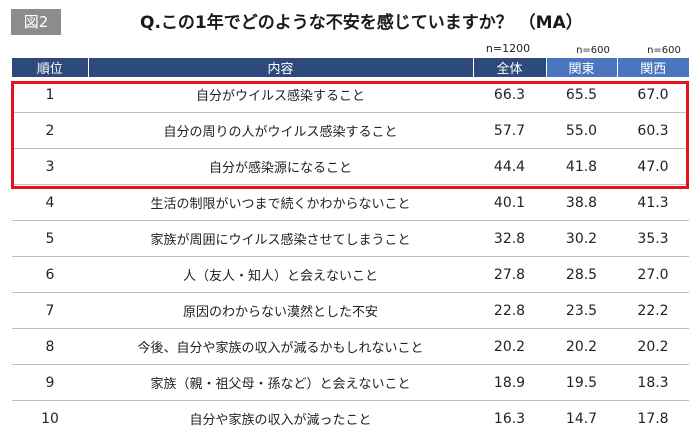  What do you see at coordinates (36, 22) in the screenshot?
I see `figure-label: 図2` at bounding box center [36, 22].